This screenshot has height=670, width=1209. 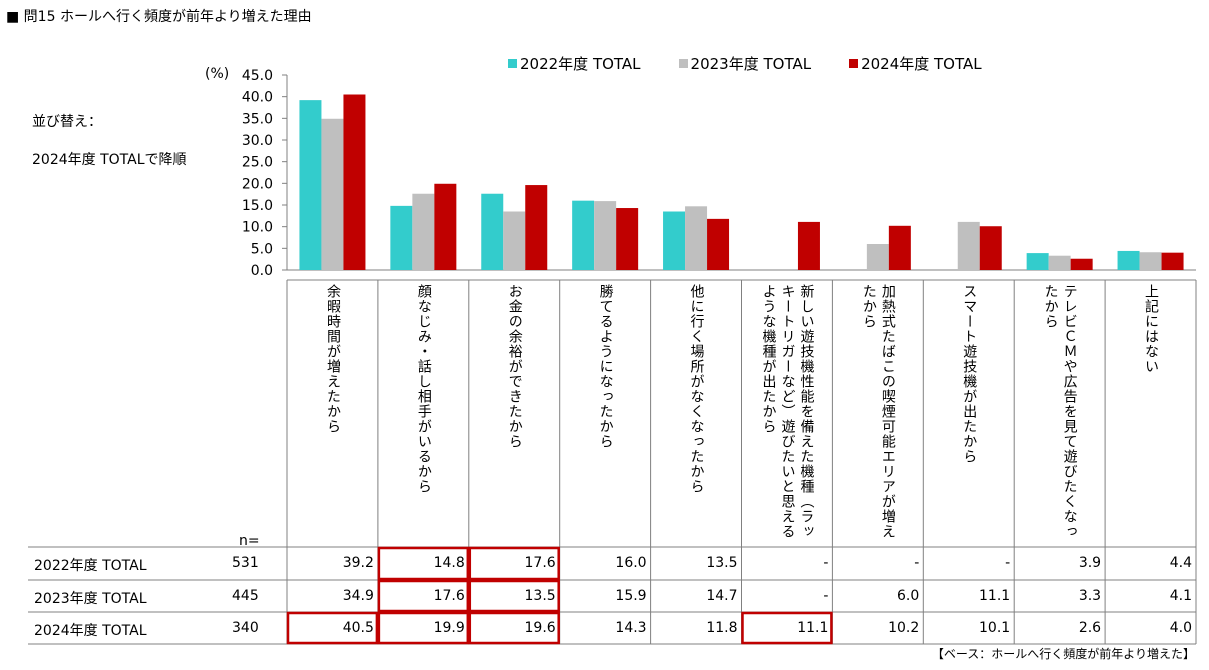 What do you see at coordinates (1090, 596) in the screenshot?
I see `table-cell: 3.3` at bounding box center [1090, 596].